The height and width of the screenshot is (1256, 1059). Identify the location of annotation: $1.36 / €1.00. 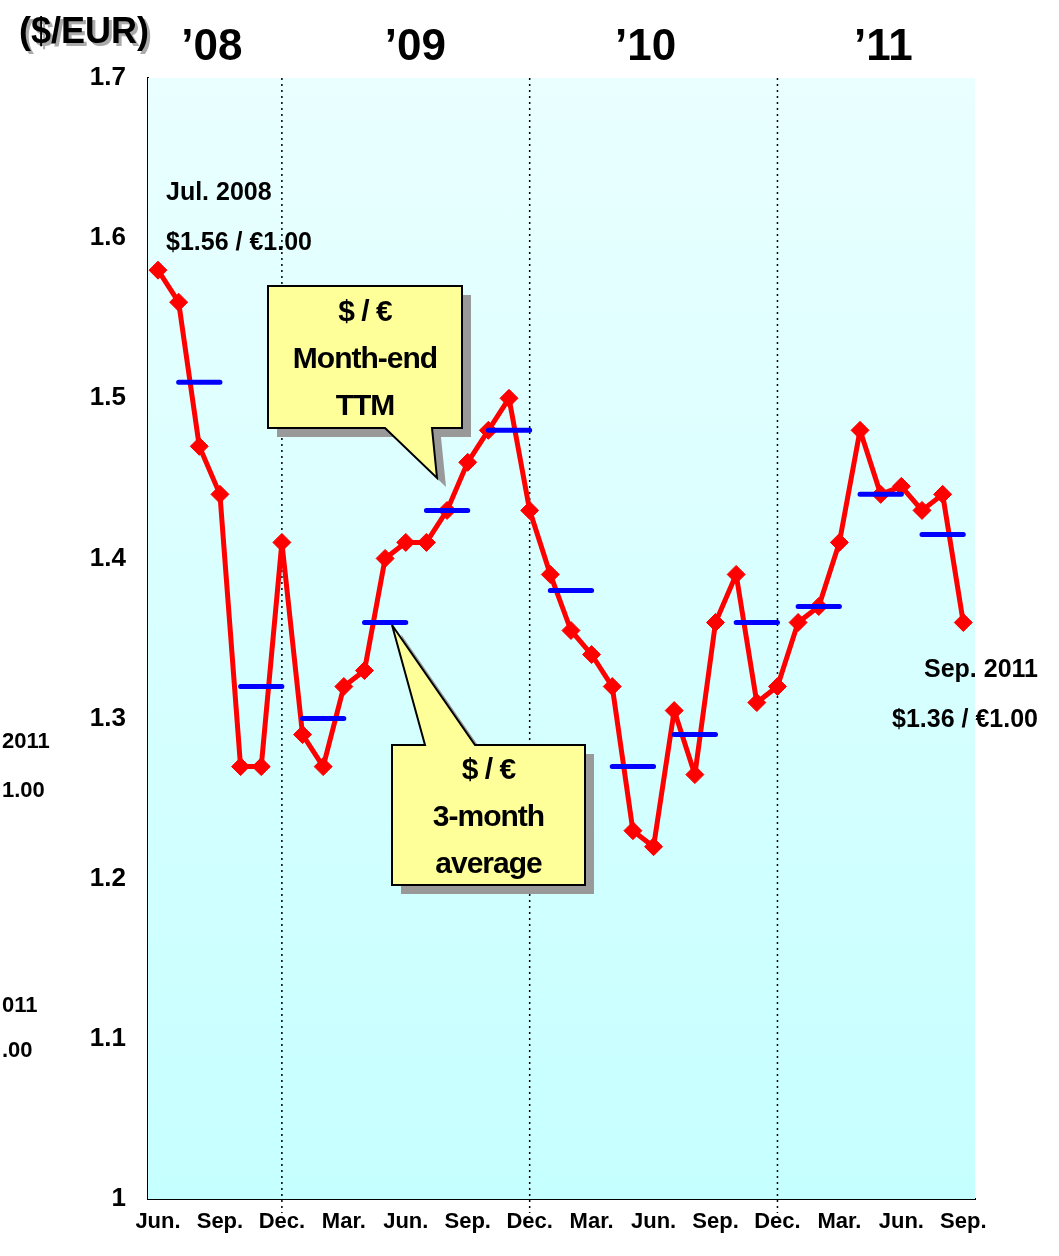
(965, 718).